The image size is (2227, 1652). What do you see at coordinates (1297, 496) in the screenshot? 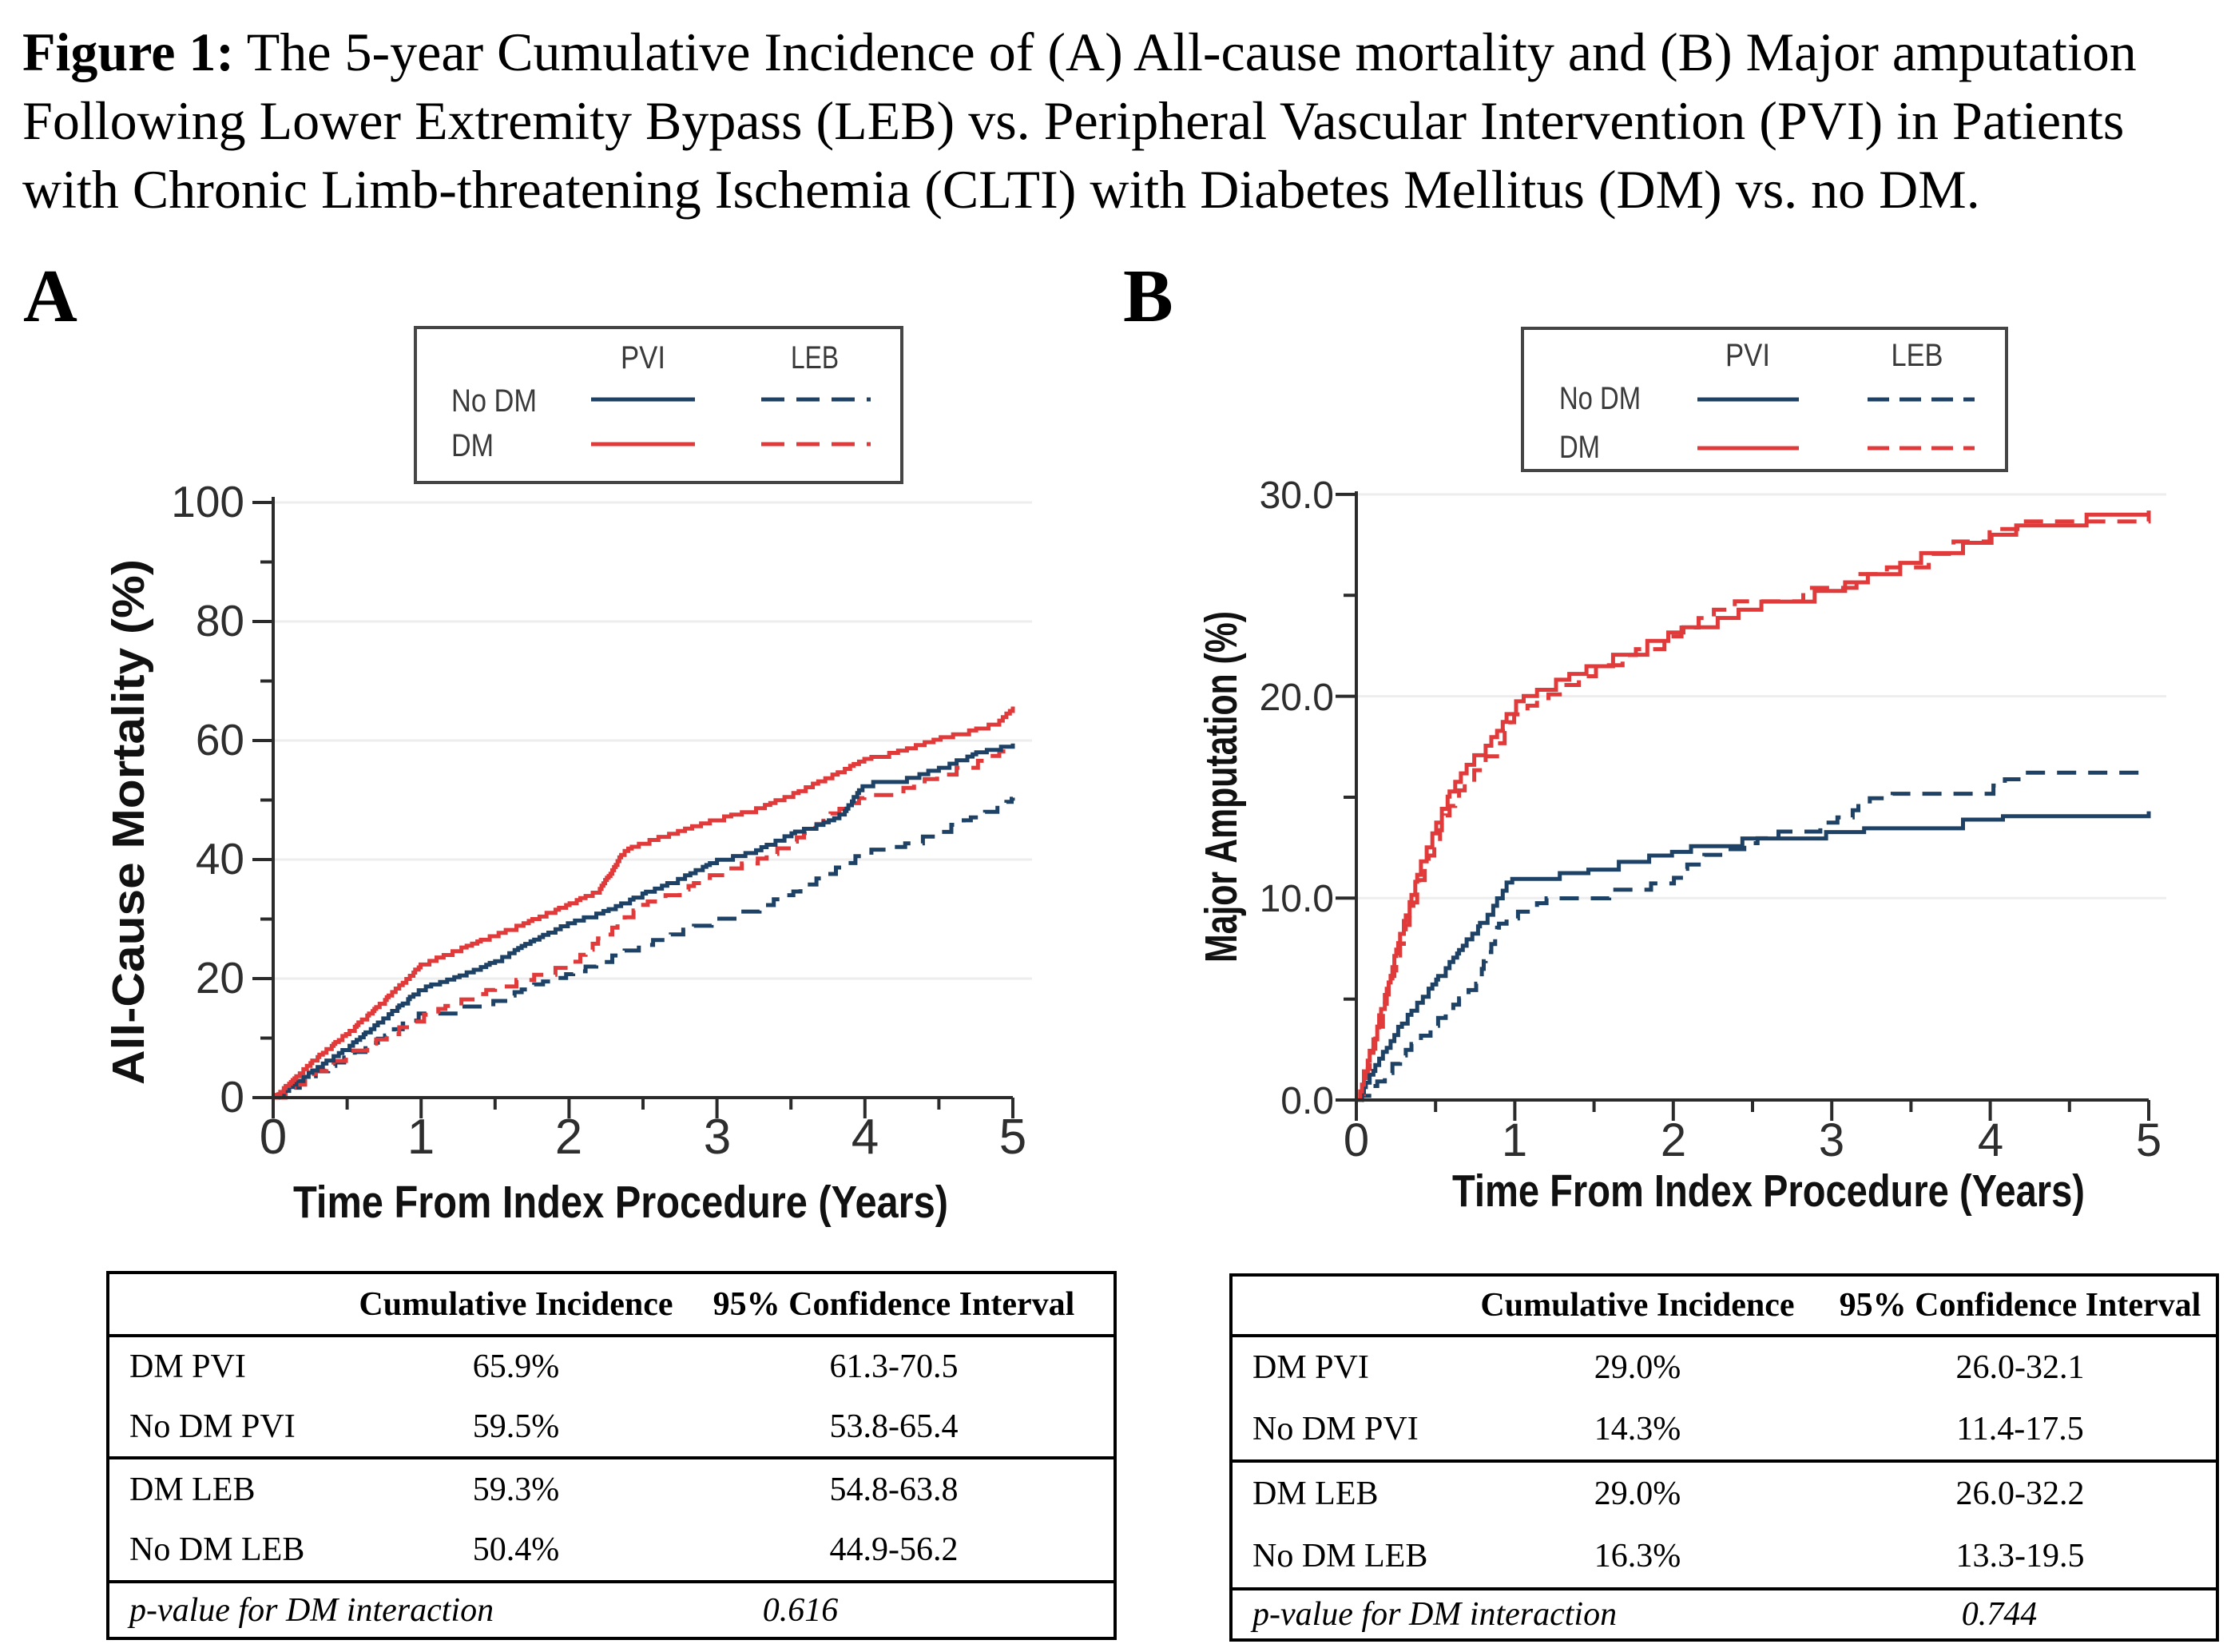
I see `svg-text: 30.0` at bounding box center [1297, 496].